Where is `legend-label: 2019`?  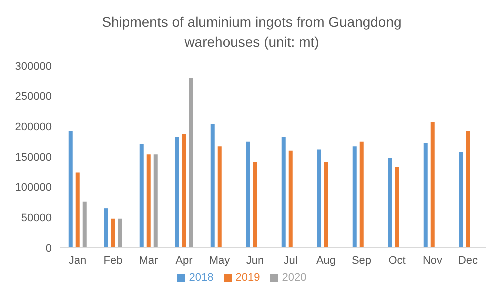 legend-label: 2019 is located at coordinates (248, 278).